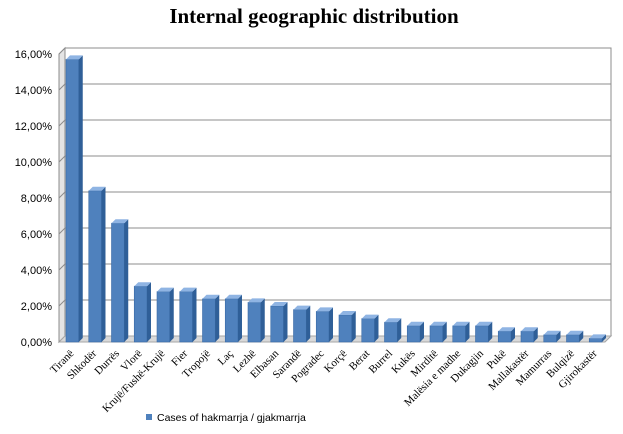 Image resolution: width=623 pixels, height=434 pixels. I want to click on y-tick-label: 16,00%, so click(34, 55).